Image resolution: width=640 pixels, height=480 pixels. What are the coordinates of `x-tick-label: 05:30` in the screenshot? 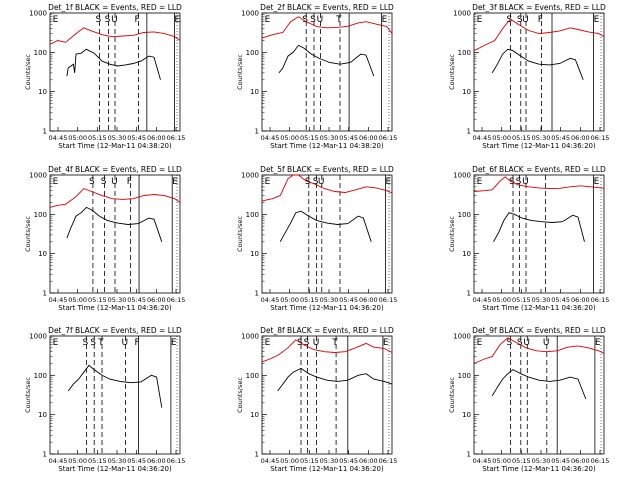 It's located at (117, 461).